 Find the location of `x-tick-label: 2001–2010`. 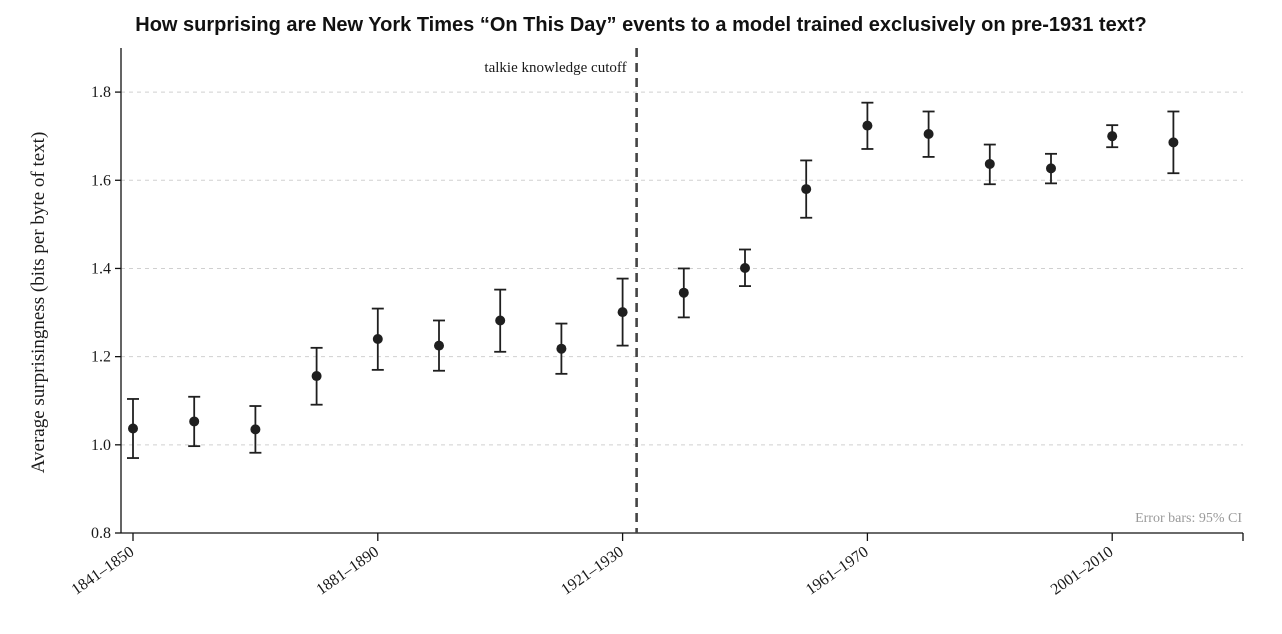

x-tick-label: 2001–2010 is located at coordinates (1082, 570).